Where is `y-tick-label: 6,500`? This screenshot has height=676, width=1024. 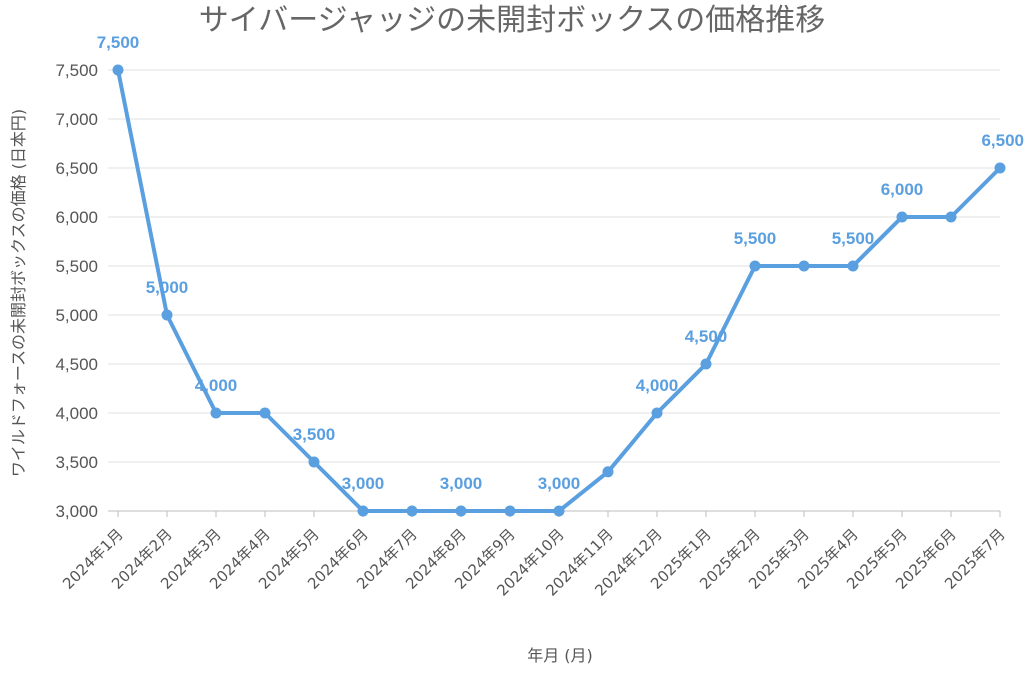 y-tick-label: 6,500 is located at coordinates (76, 168).